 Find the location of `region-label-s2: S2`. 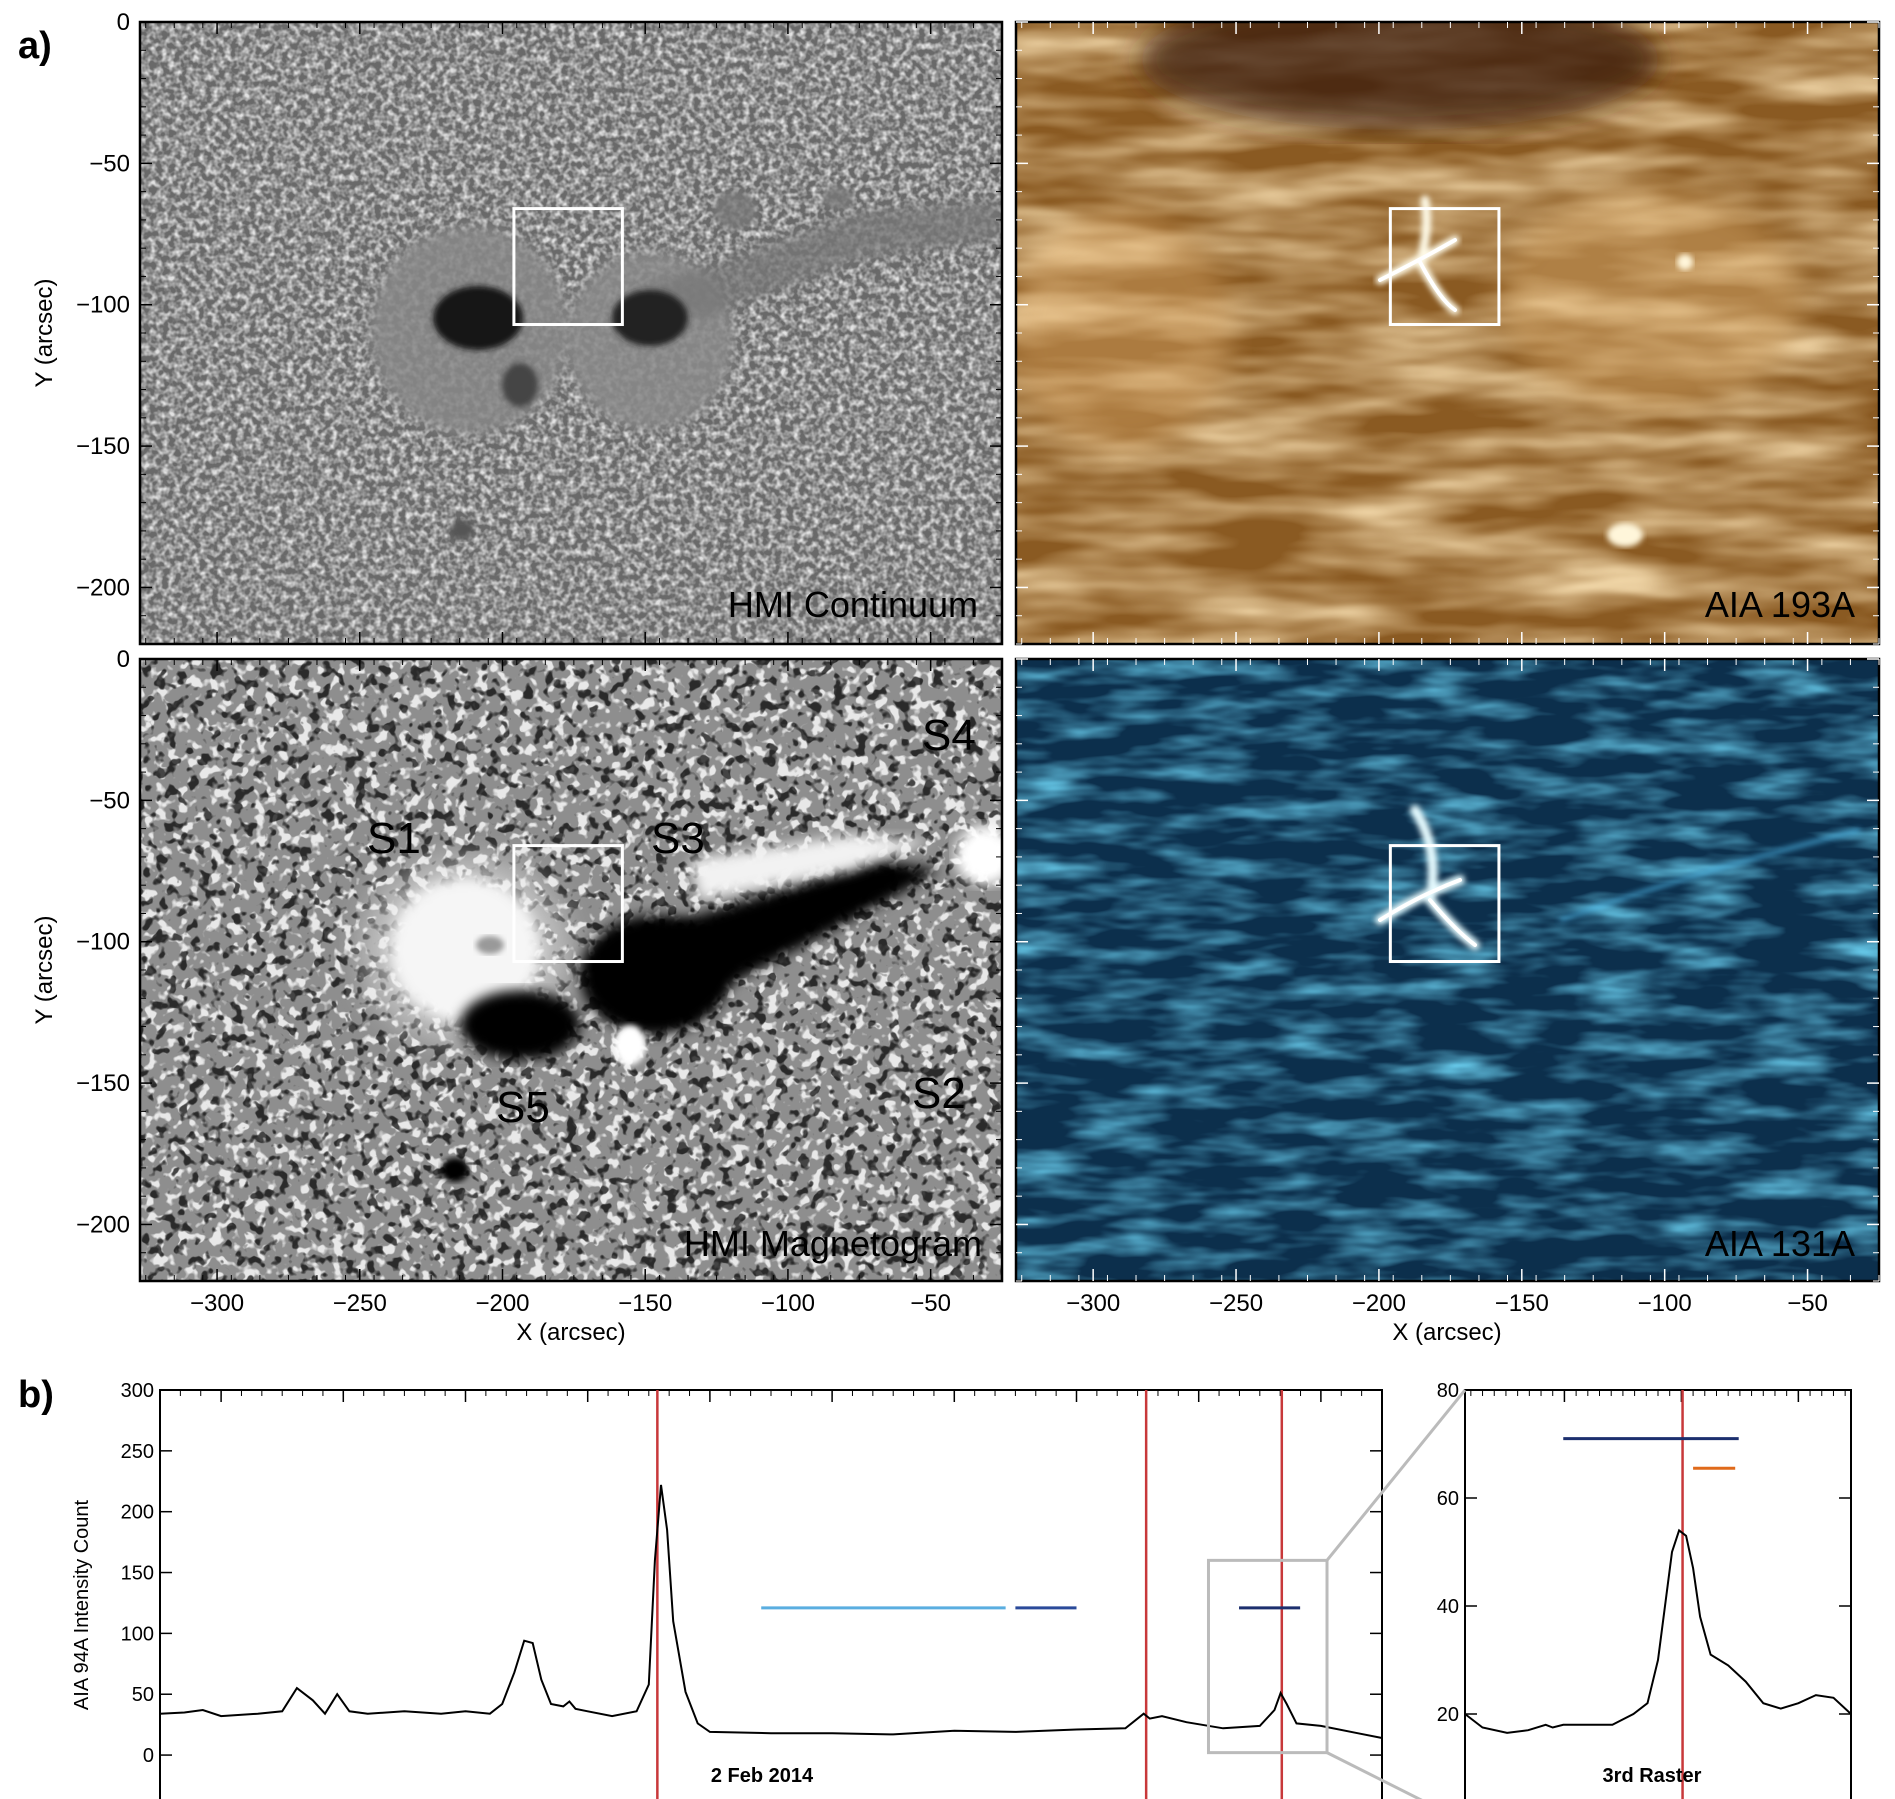

region-label-s2: S2 is located at coordinates (939, 1093).